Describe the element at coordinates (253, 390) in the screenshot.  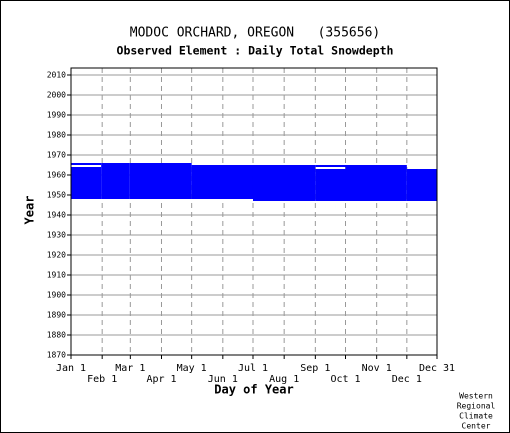
I see `x-axis-label: Day of Year` at that location.